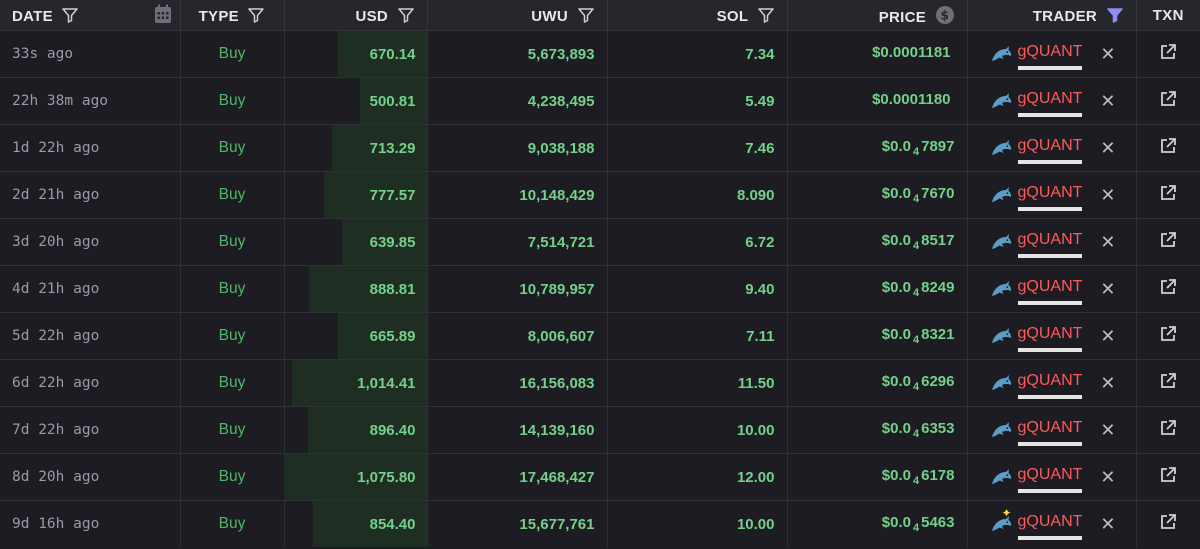 The width and height of the screenshot is (1200, 549). Describe the element at coordinates (938, 287) in the screenshot. I see `price-digits: 8249` at that location.